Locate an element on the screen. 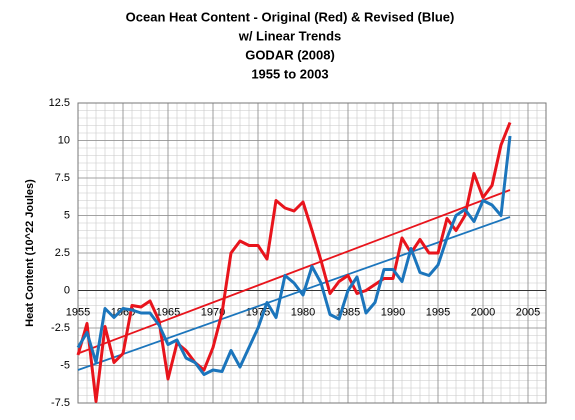 The image size is (575, 420). x-tick-label: 1995 is located at coordinates (438, 312).